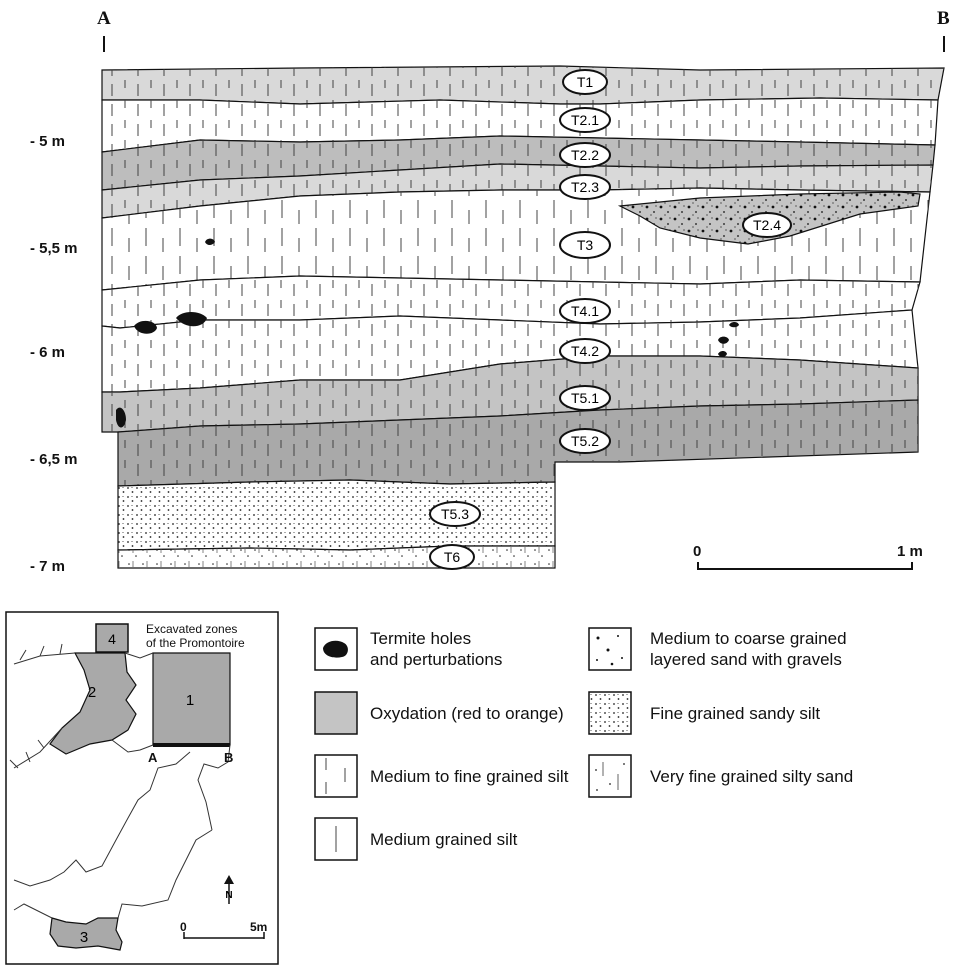  I want to click on svg-text: T2.2, so click(585, 155).